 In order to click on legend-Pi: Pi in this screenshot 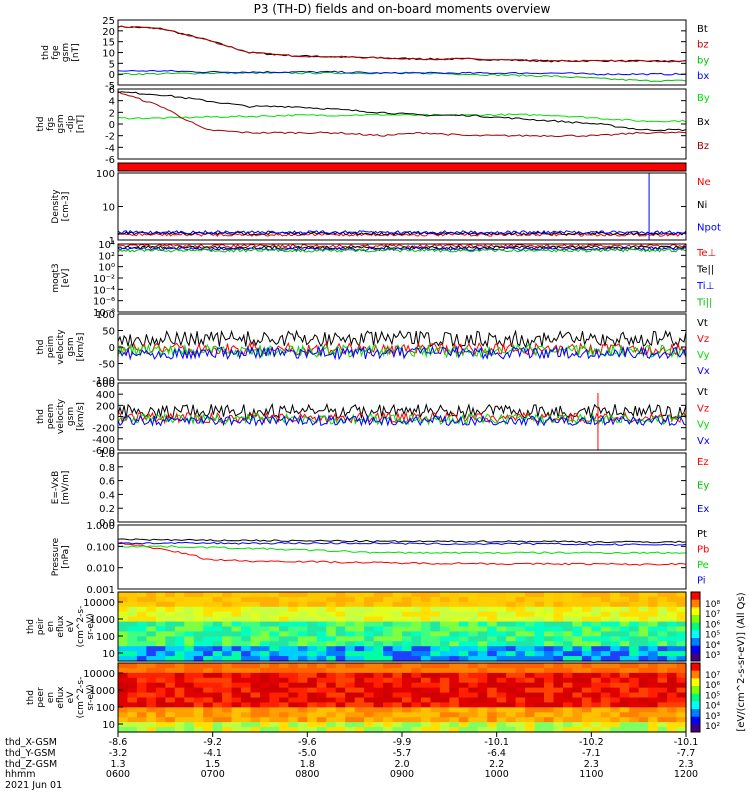, I will do `click(701, 580)`.